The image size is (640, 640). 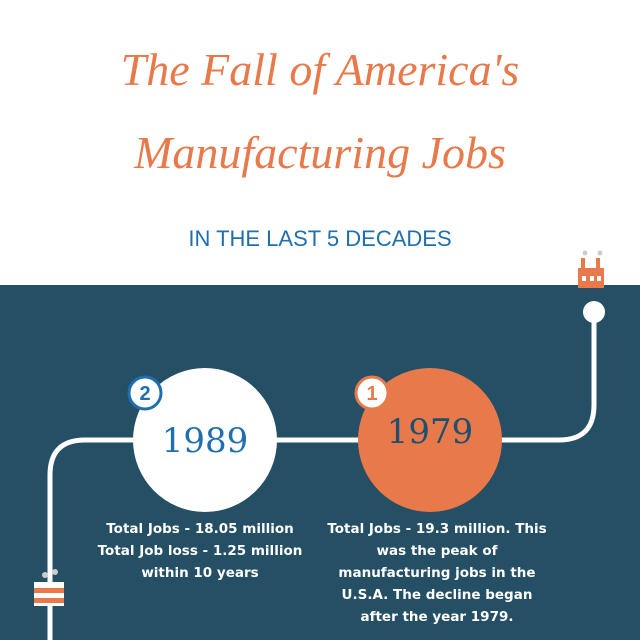 I want to click on description-line: Total Jobs - 18.05 million, so click(x=199, y=529).